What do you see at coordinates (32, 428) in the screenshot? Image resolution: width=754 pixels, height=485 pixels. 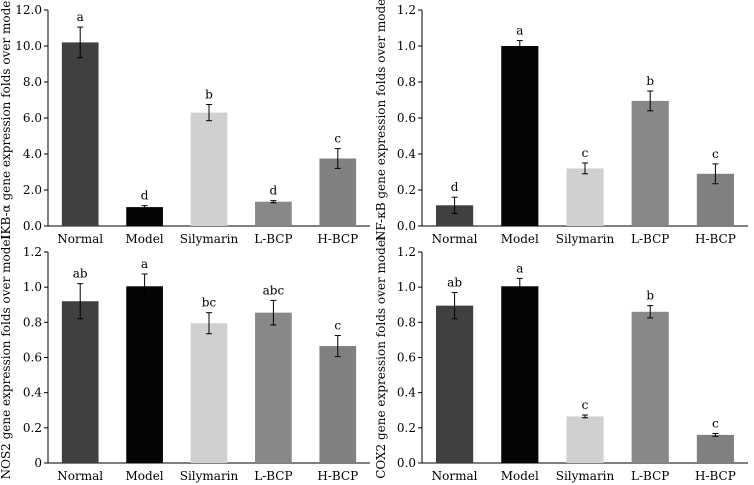 I see `nos2-y-tick-label: 0.2` at bounding box center [32, 428].